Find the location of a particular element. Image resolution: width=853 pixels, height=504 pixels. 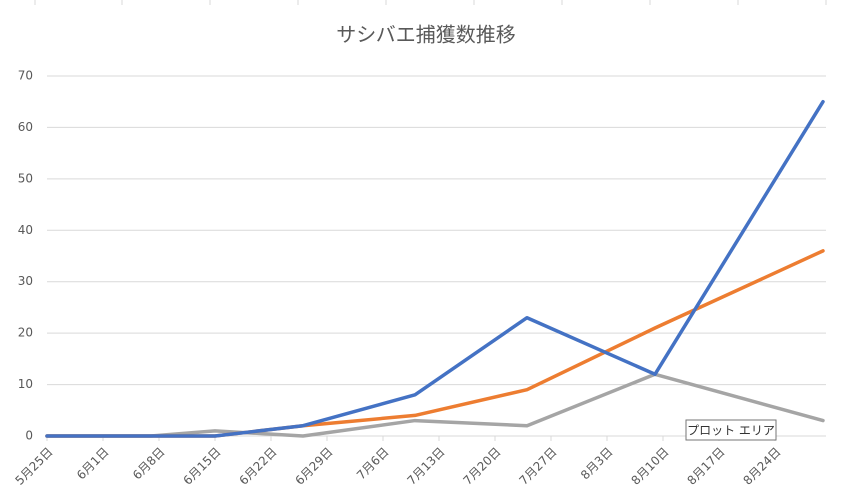

chart-title: サシバエ捕獲数推移 is located at coordinates (425, 35).